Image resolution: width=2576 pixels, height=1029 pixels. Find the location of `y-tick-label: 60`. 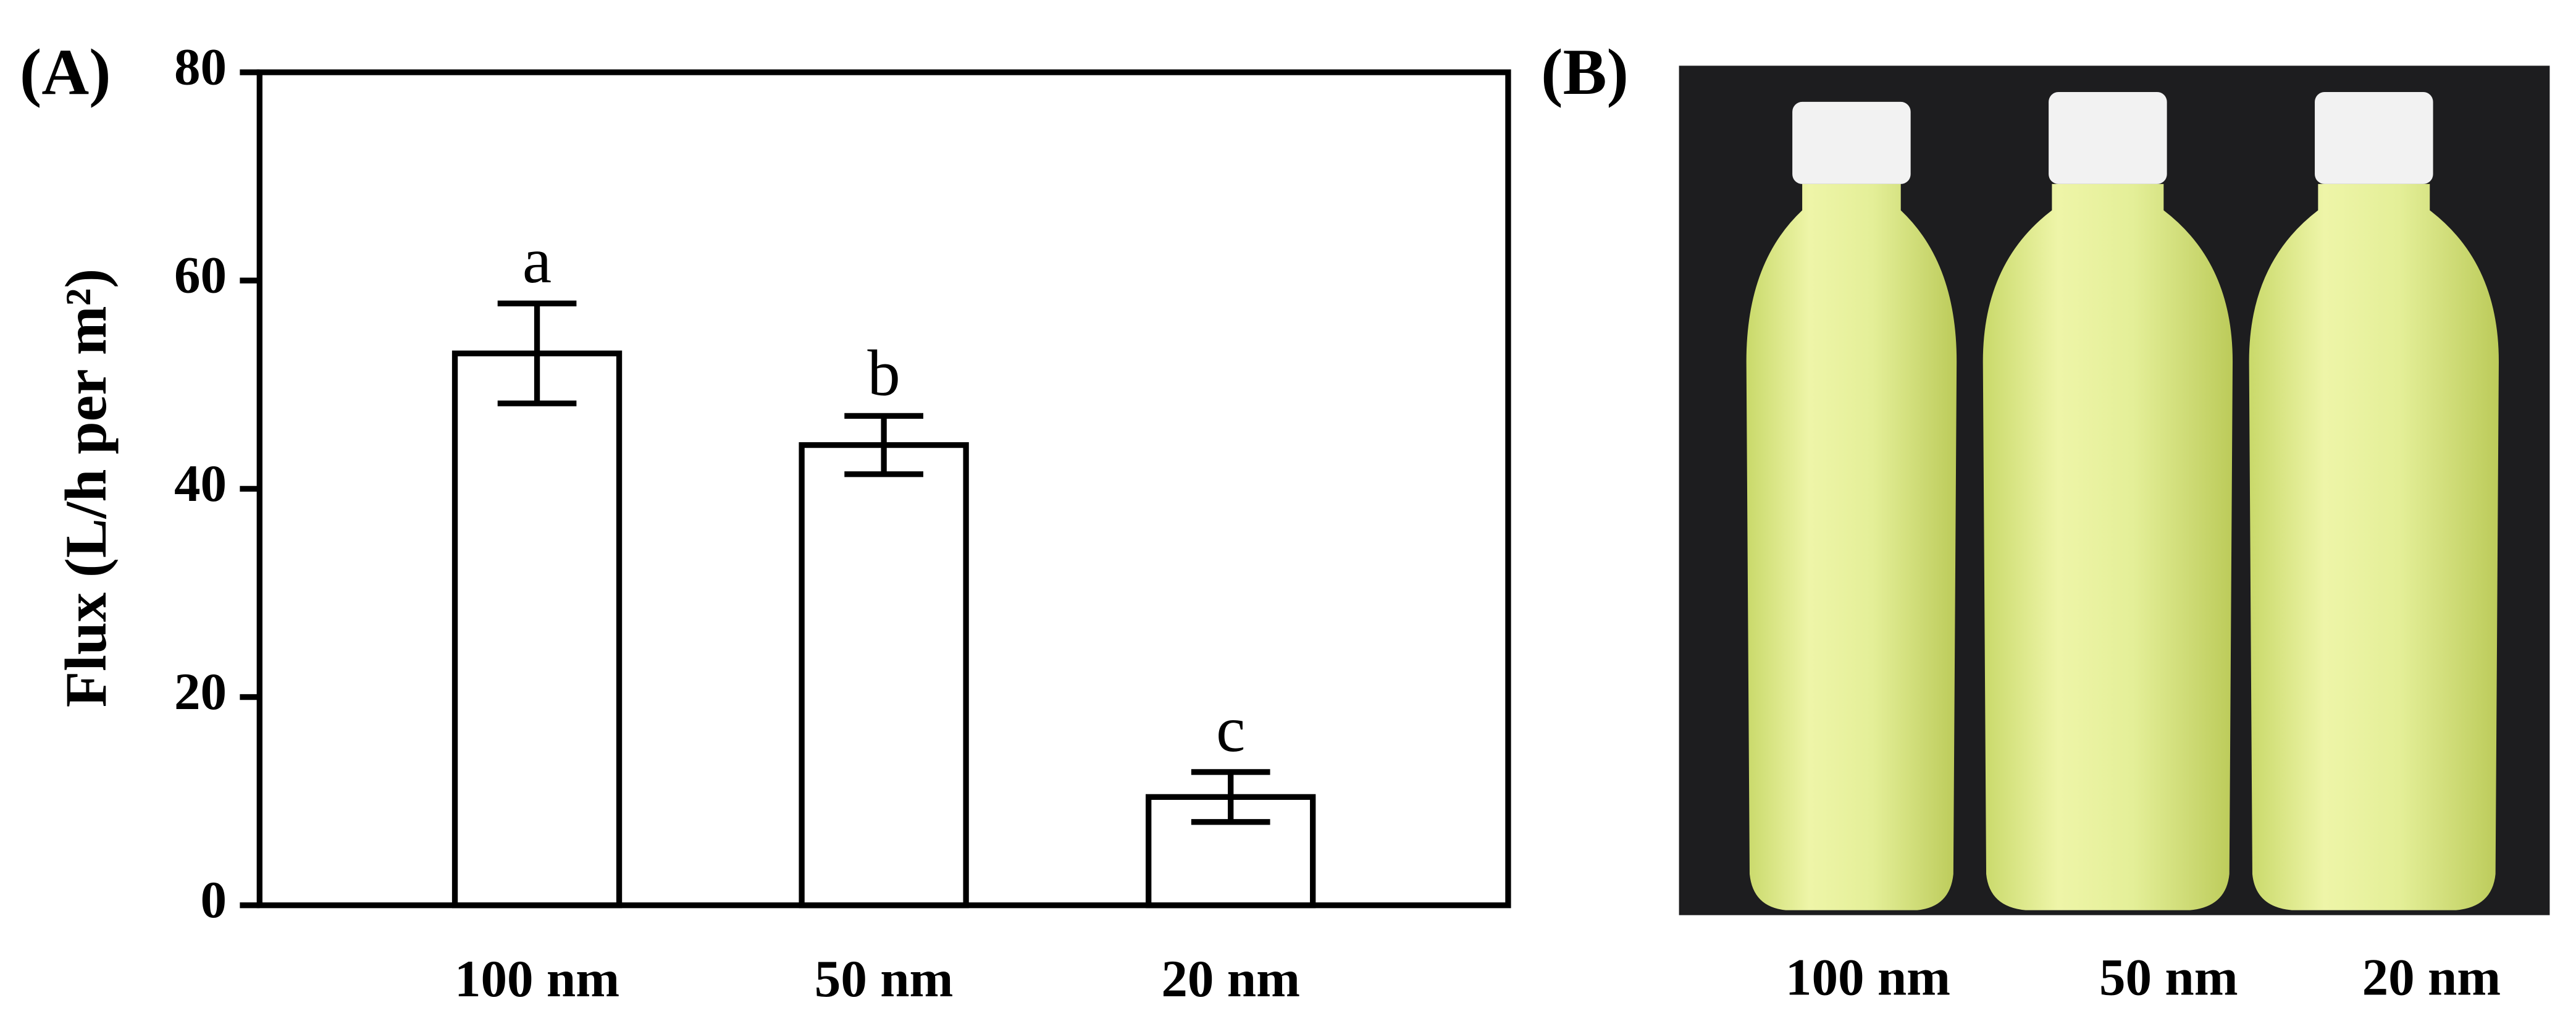

y-tick-label: 60 is located at coordinates (201, 275).